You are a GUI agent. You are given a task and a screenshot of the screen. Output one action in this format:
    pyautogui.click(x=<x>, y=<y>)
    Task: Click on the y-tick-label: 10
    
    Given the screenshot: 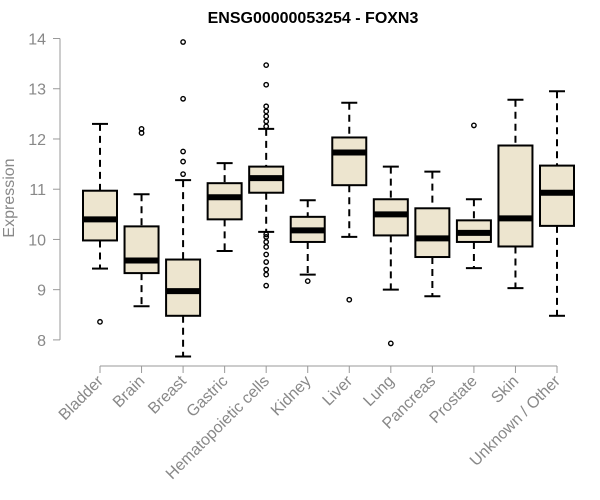 What is the action you would take?
    pyautogui.click(x=37, y=240)
    